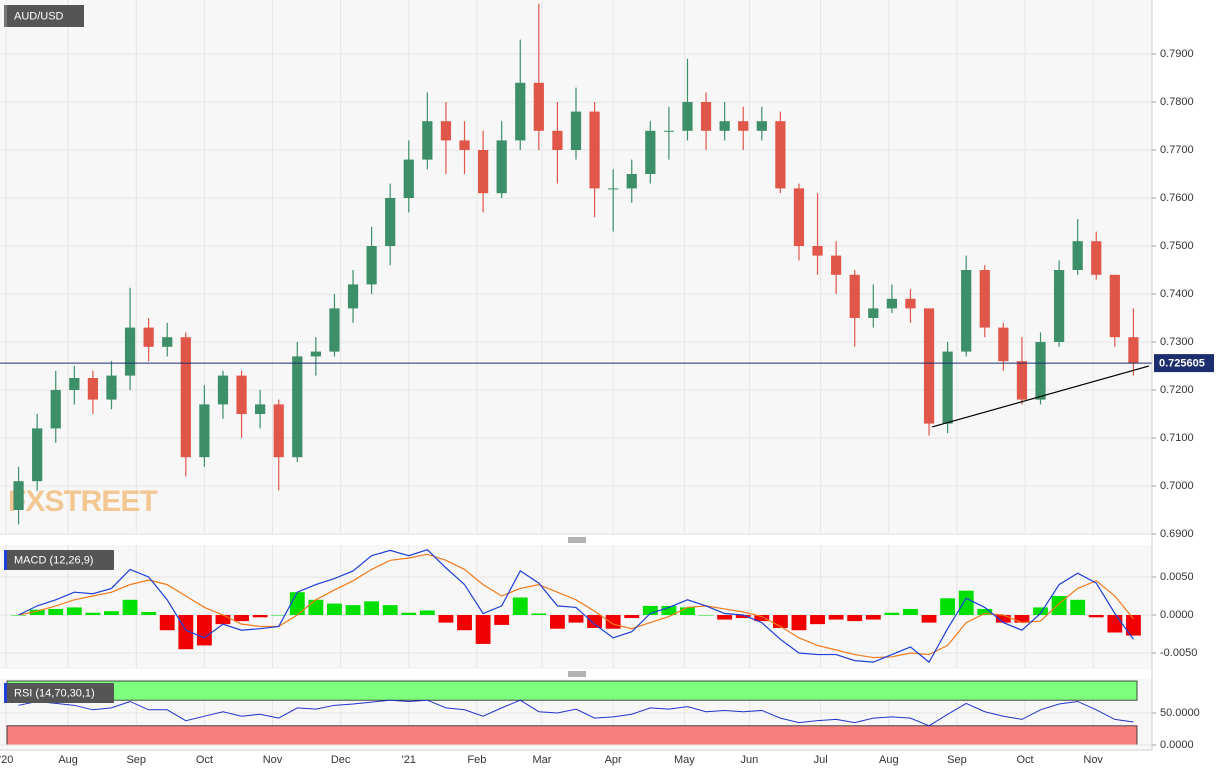  What do you see at coordinates (684, 760) in the screenshot?
I see `x-tick-label: May` at bounding box center [684, 760].